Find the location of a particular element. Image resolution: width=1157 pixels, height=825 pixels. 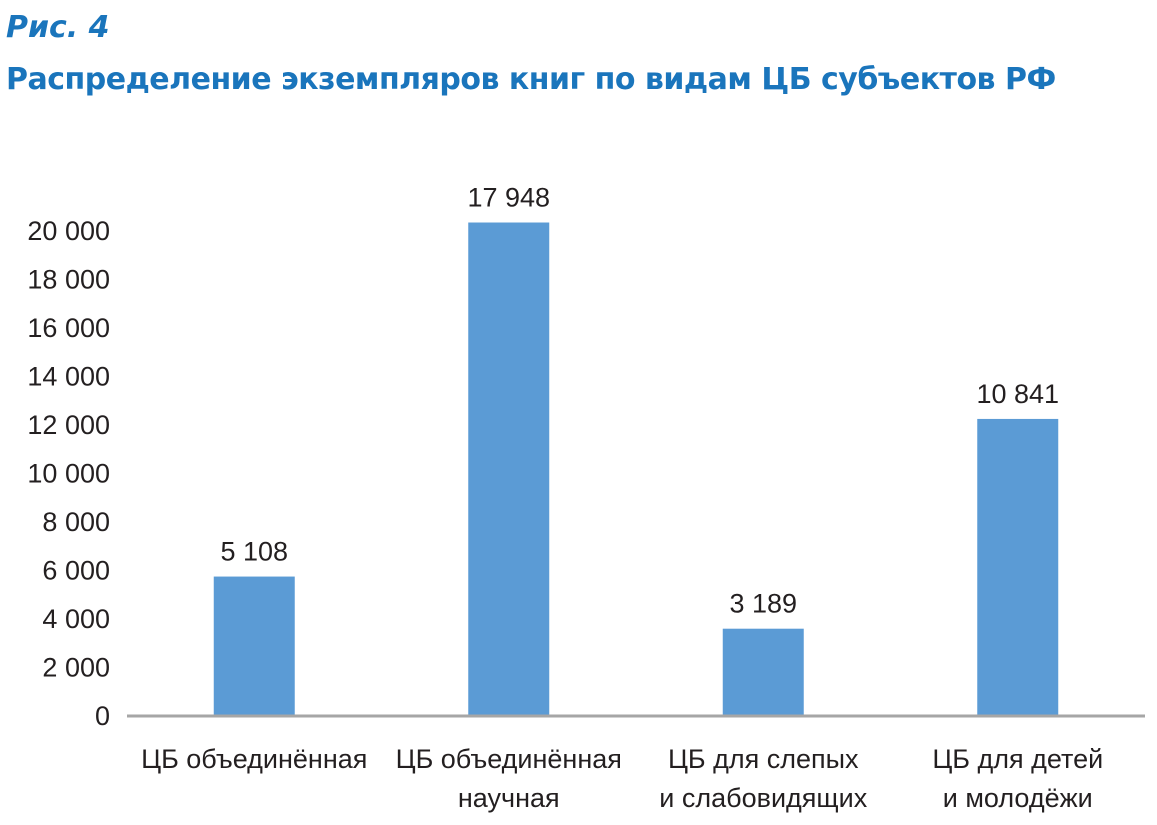

x-category-label: и слабовидящих is located at coordinates (763, 798).